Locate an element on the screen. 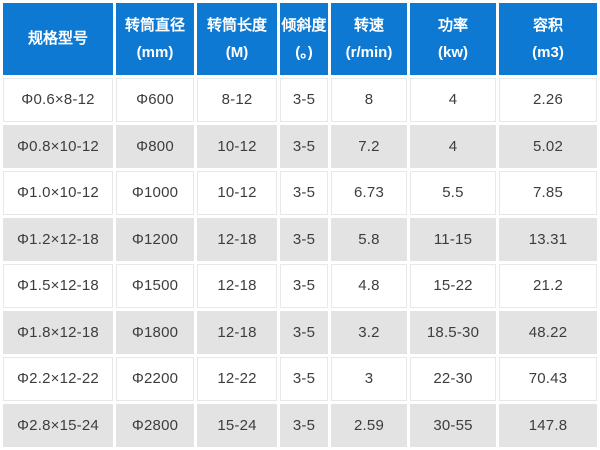 This screenshot has width=600, height=450. table-row: Φ0.6×8-12 Φ600 8-12 3-5 8 4 2.26 is located at coordinates (300, 100).